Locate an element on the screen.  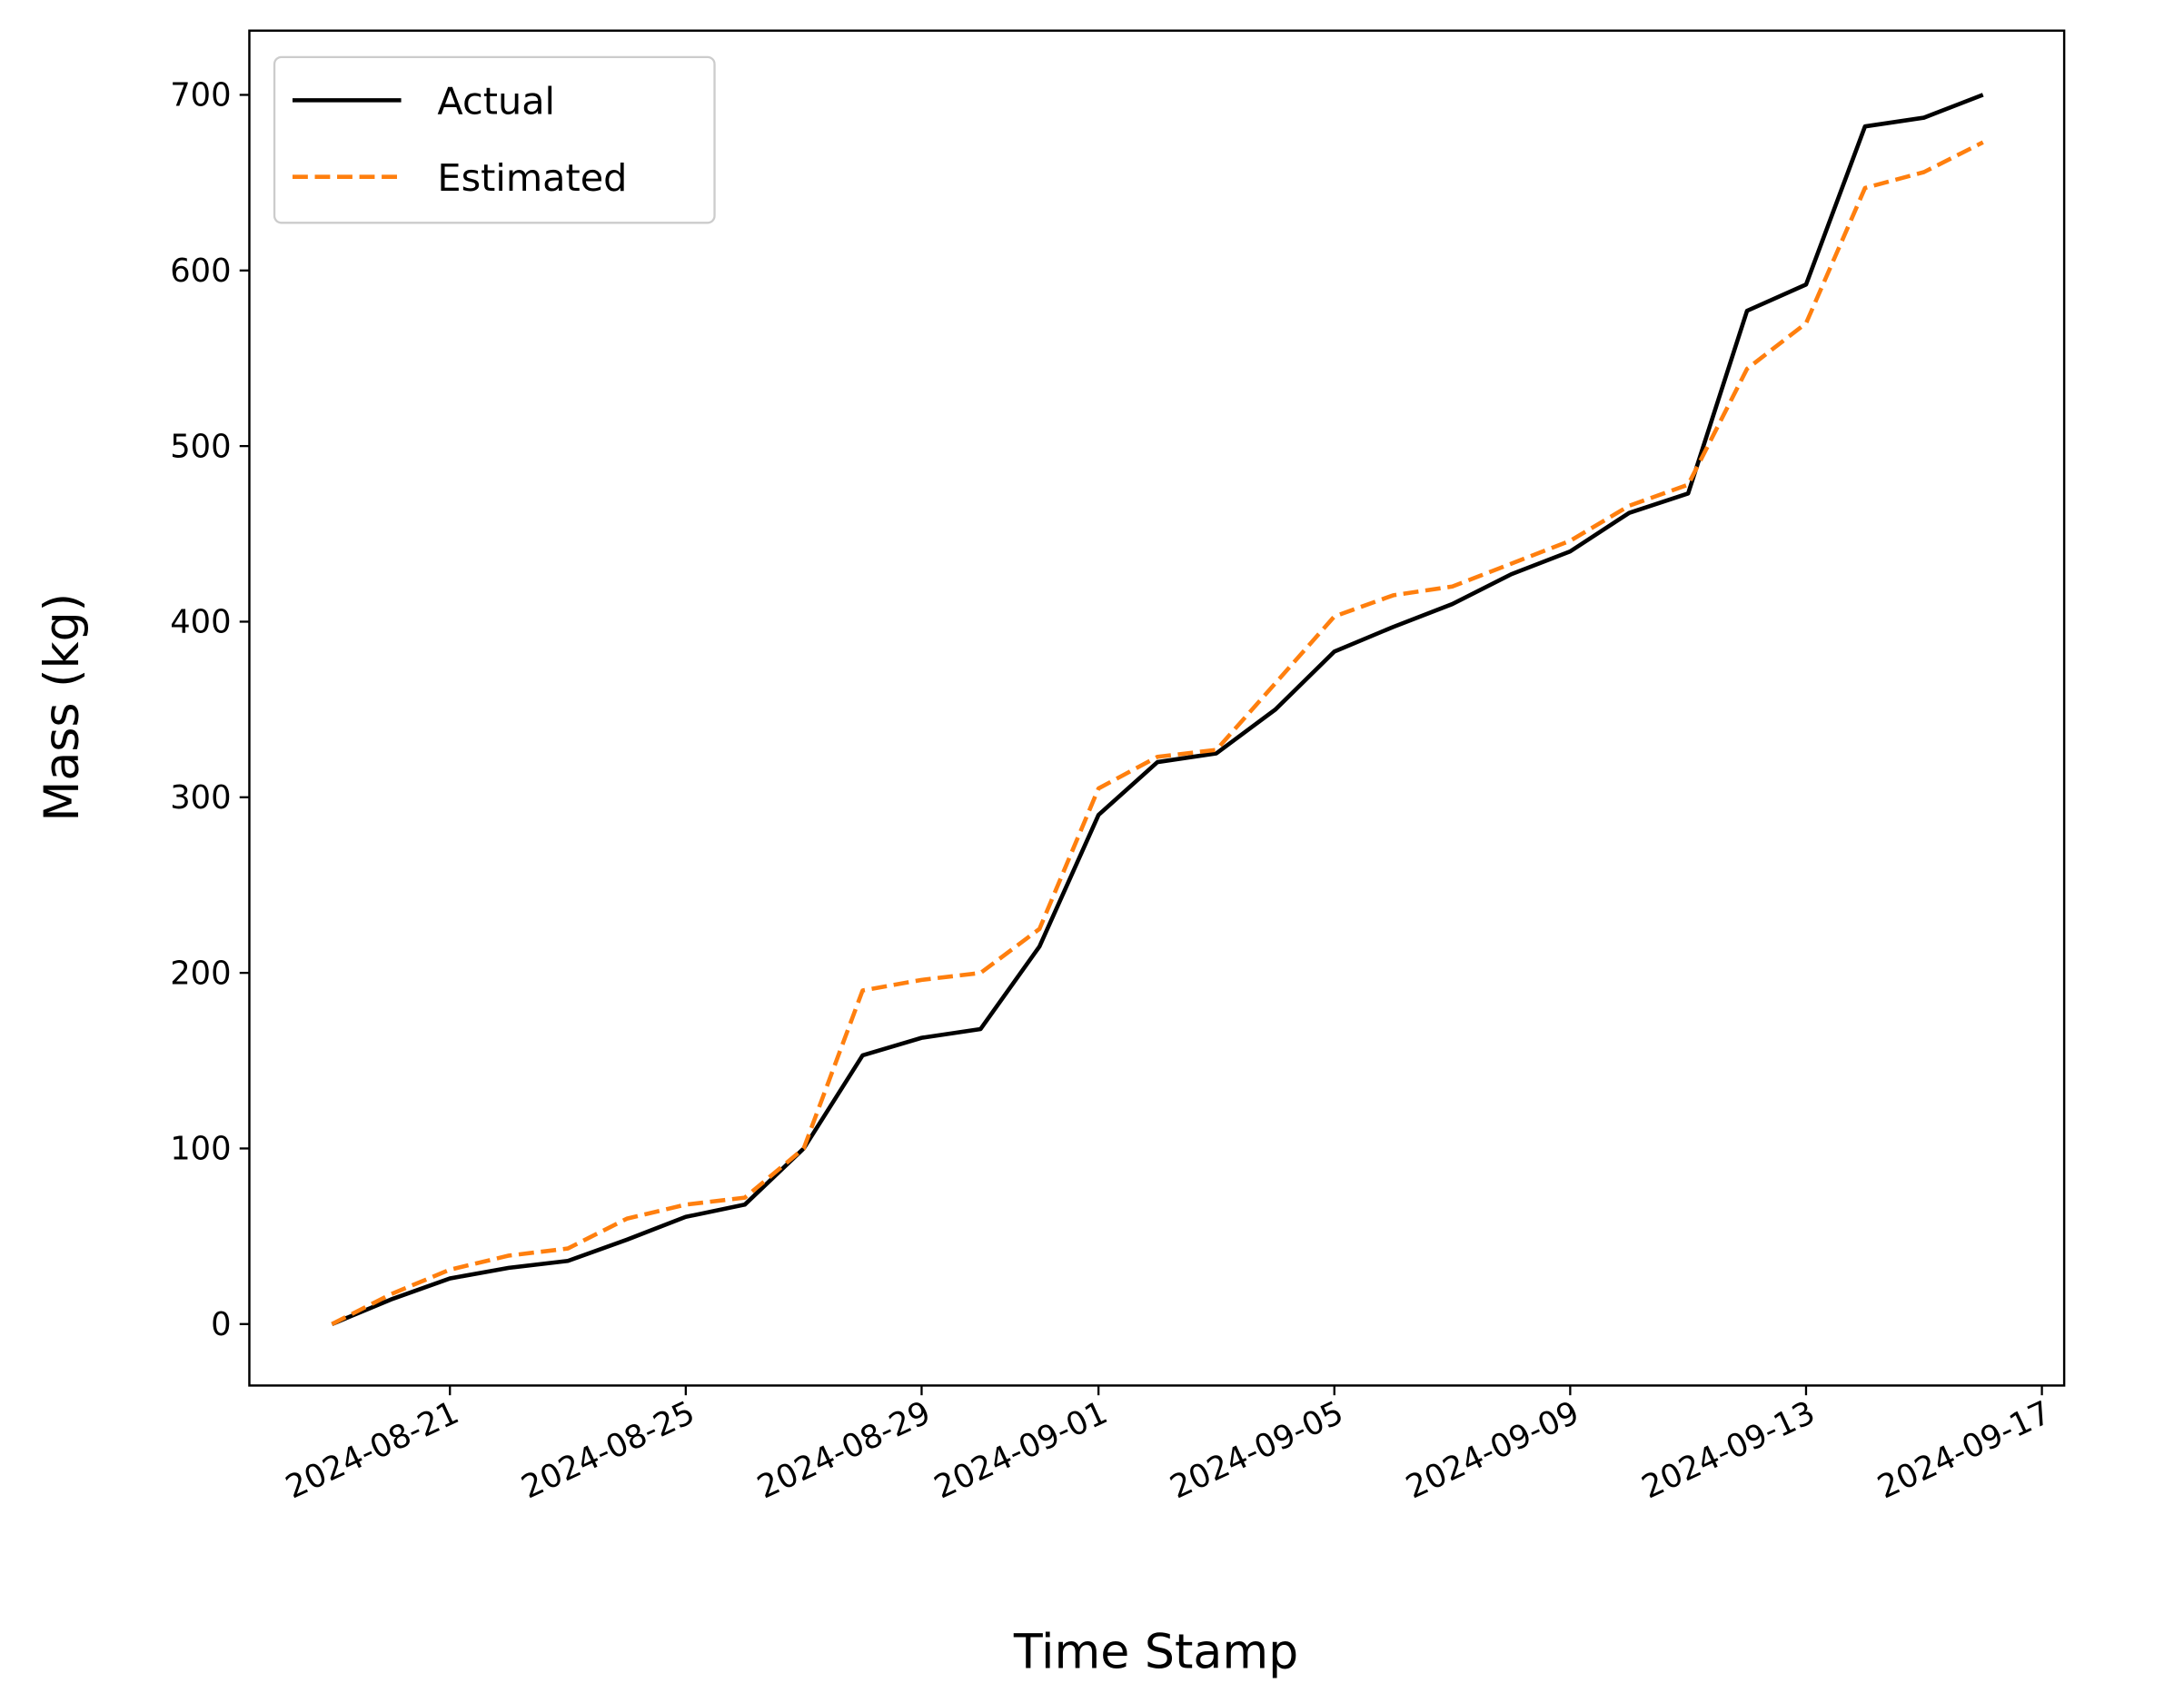
x-tick-label: 2024-08-29 is located at coordinates (844, 1450).